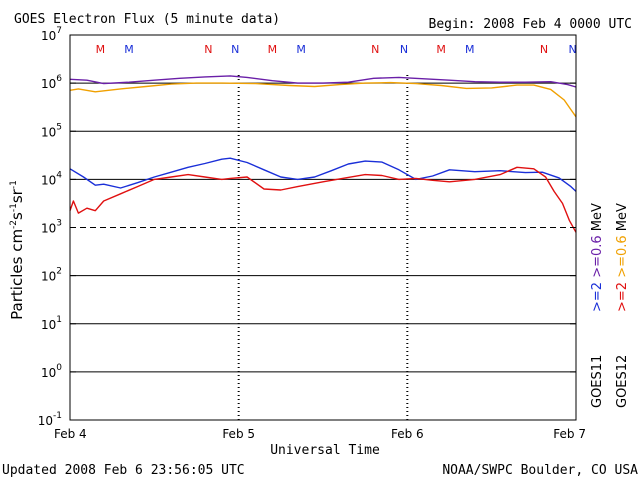 The image size is (640, 480). What do you see at coordinates (17, 216) in the screenshot?
I see `y-axis-label-part: s` at bounding box center [17, 216].